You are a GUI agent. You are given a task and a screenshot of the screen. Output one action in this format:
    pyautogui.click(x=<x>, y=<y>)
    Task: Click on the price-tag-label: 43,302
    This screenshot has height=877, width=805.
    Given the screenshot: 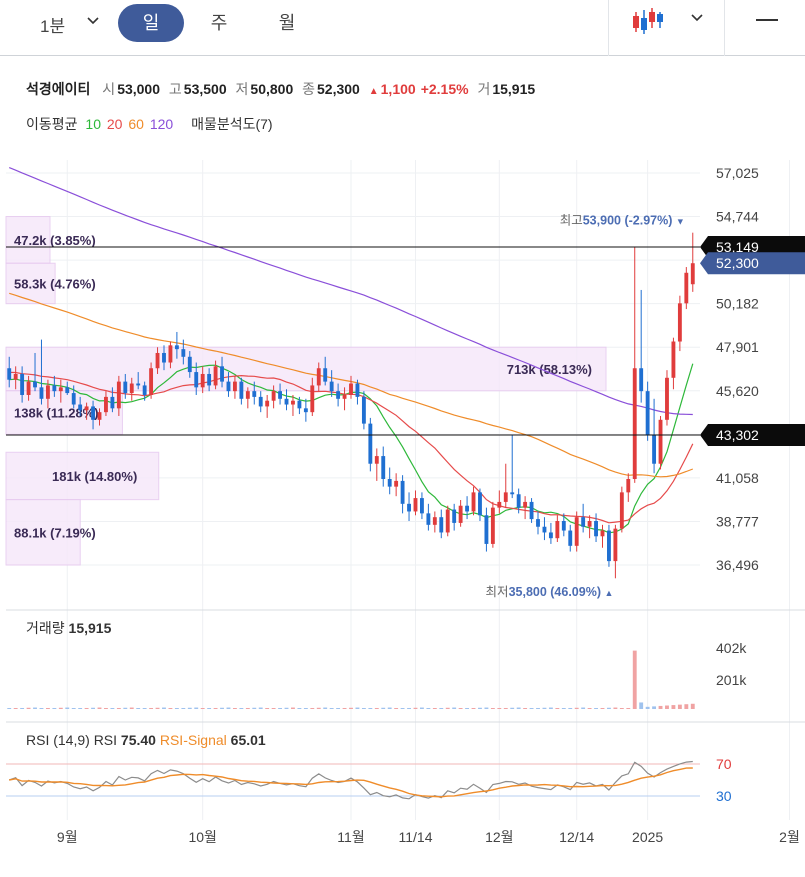 What is the action you would take?
    pyautogui.click(x=737, y=435)
    